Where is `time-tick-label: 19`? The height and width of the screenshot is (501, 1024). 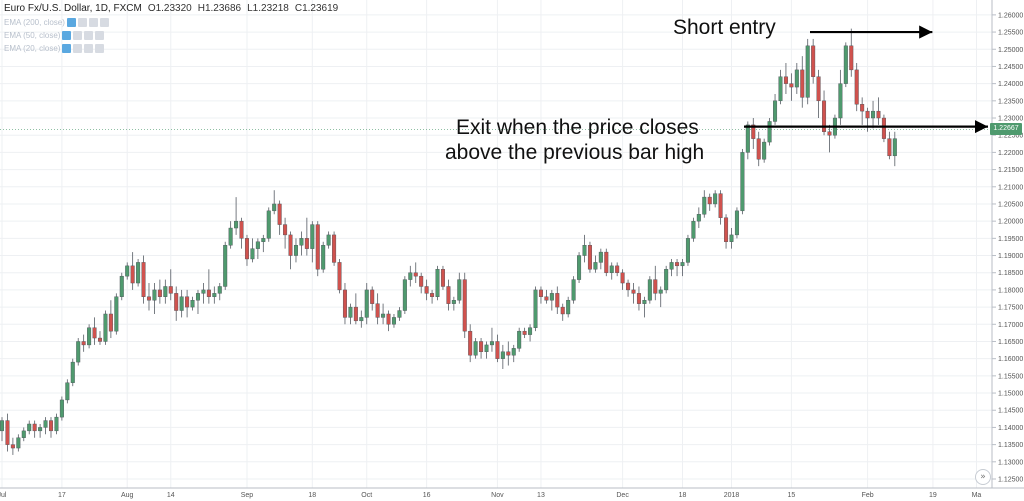 time-tick-label: 19 is located at coordinates (933, 495).